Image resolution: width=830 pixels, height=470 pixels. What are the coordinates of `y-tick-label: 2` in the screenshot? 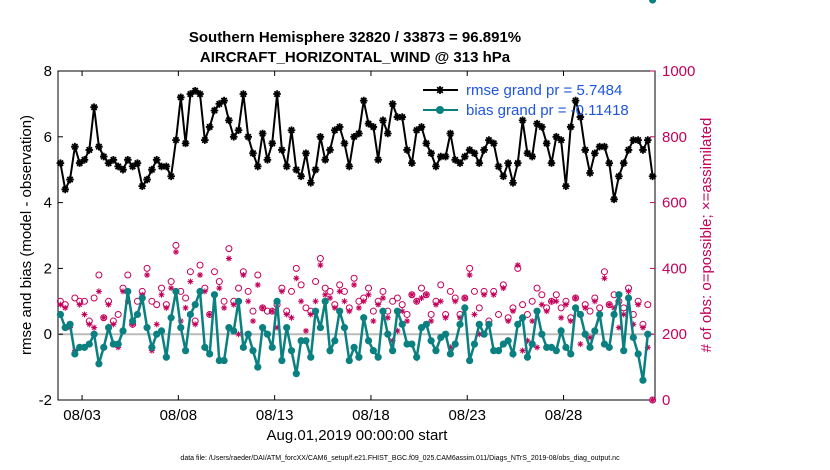 It's located at (48, 268).